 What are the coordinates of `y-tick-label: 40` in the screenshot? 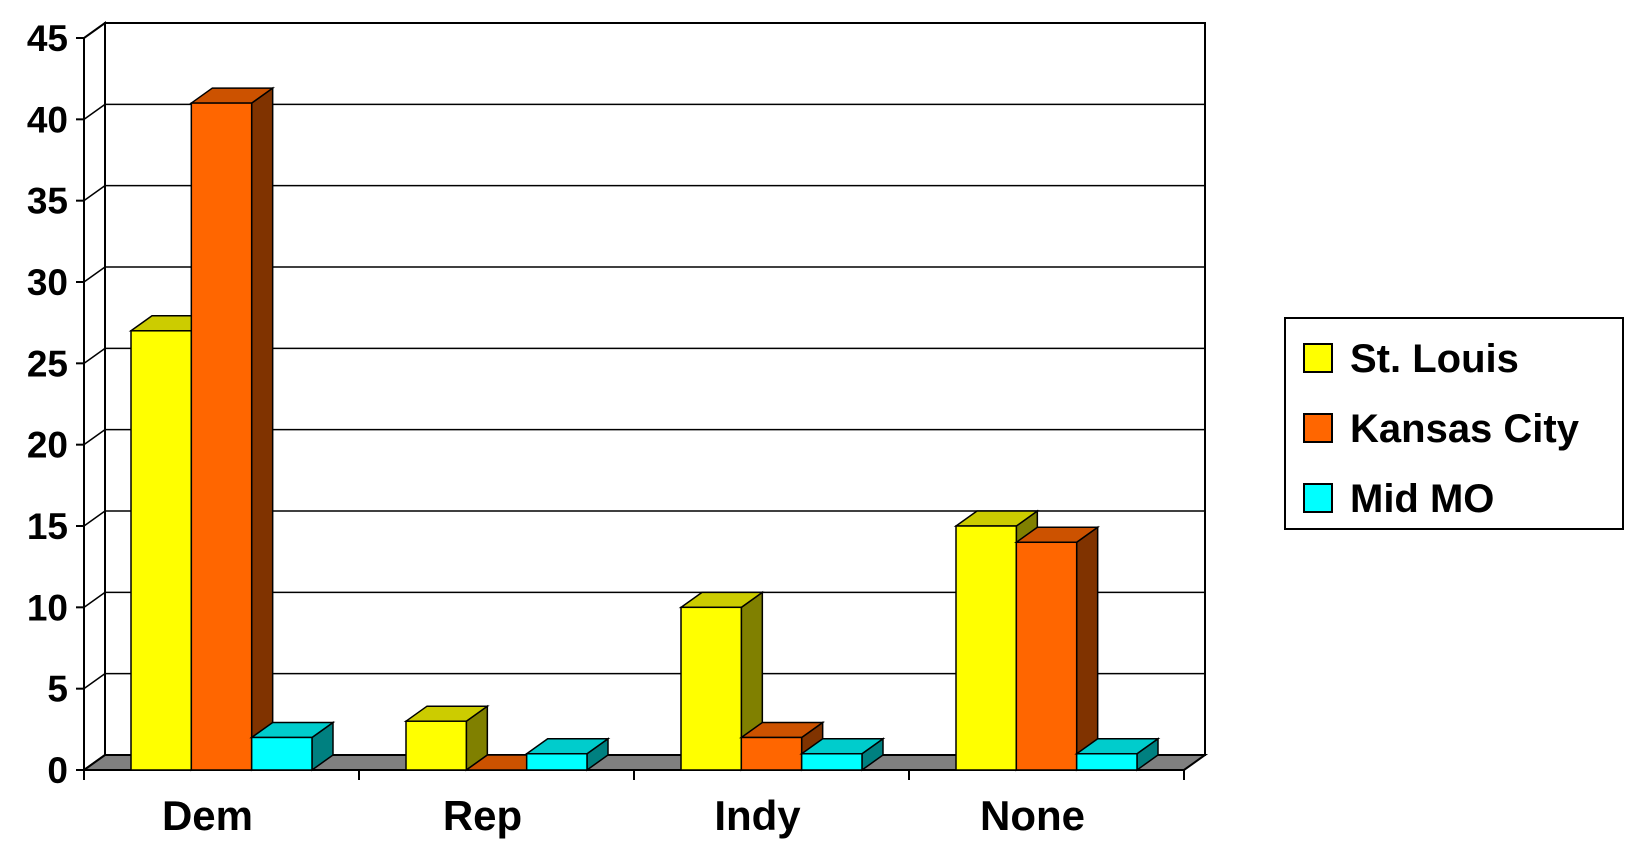 It's located at (47, 119).